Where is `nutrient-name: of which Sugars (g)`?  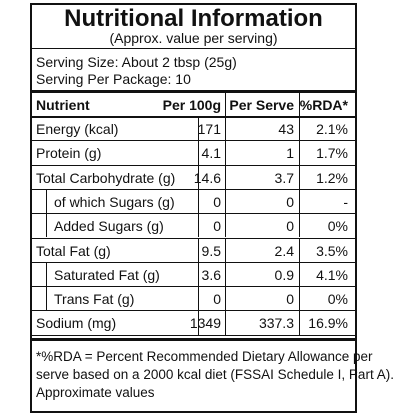
nutrient-name: of which Sugars (g) is located at coordinates (114, 201).